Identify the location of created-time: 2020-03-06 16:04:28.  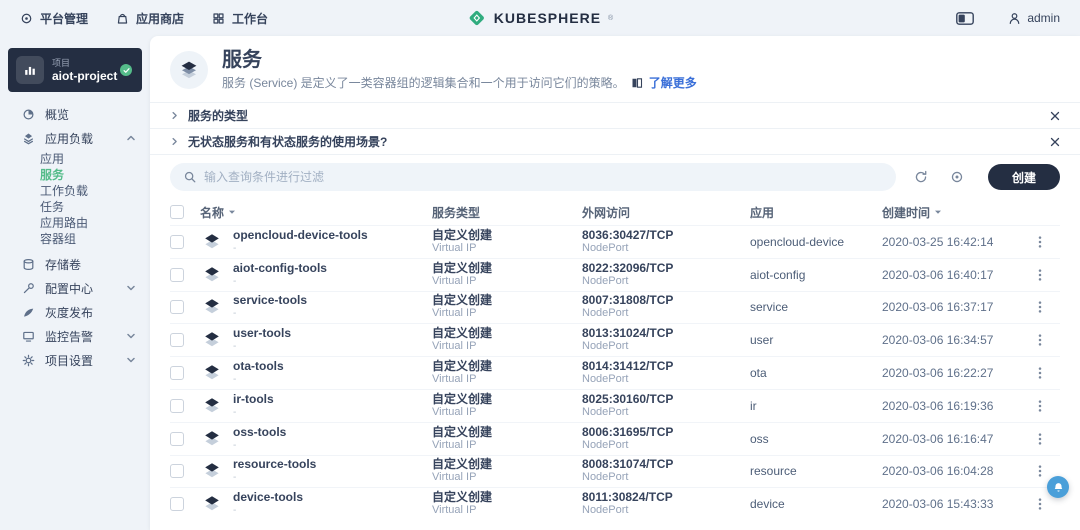
(938, 471).